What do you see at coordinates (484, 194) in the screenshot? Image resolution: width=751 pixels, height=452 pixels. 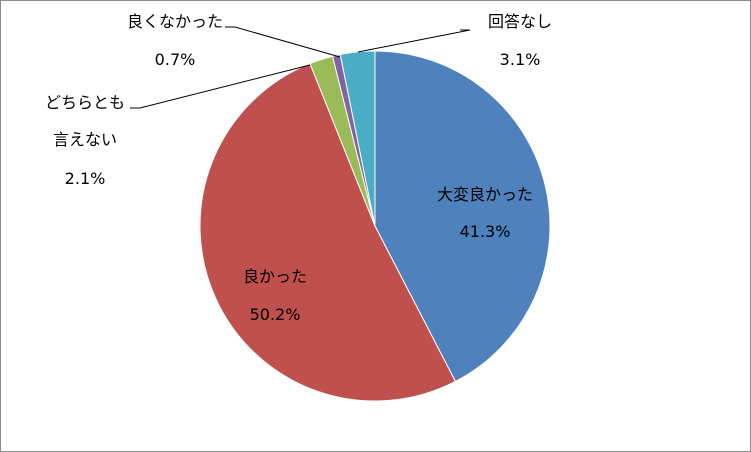 I see `category-label: 大変良かった` at bounding box center [484, 194].